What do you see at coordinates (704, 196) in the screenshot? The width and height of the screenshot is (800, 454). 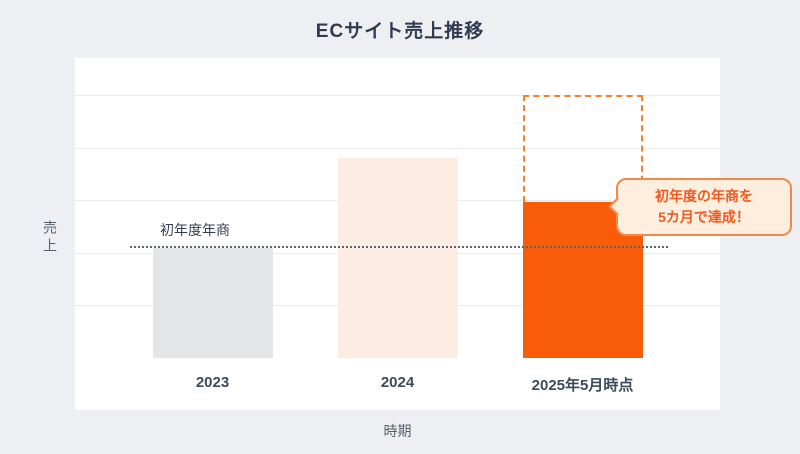 I see `annotation-text-line1: 初年度の年商を` at bounding box center [704, 196].